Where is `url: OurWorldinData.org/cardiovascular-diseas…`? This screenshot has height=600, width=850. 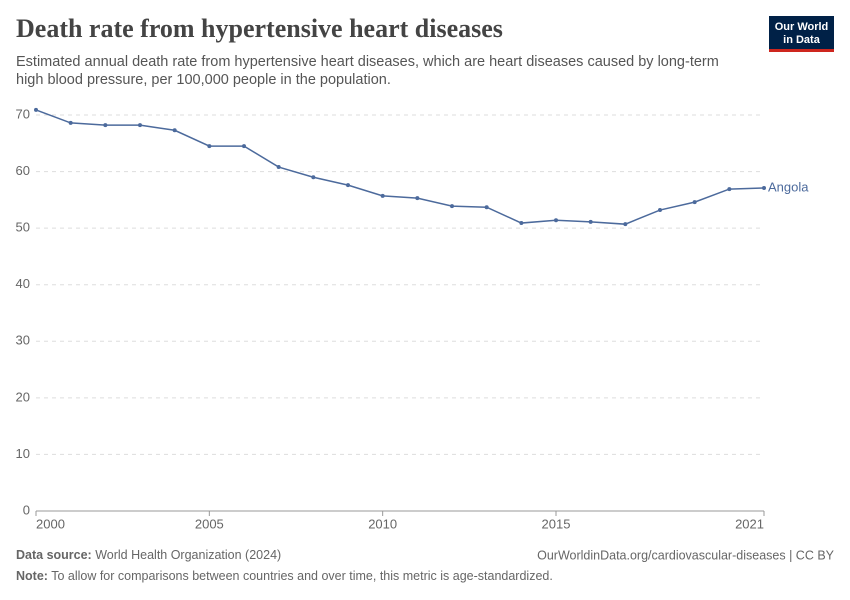
url: OurWorldinData.org/cardiovascular-diseas… is located at coordinates (686, 555).